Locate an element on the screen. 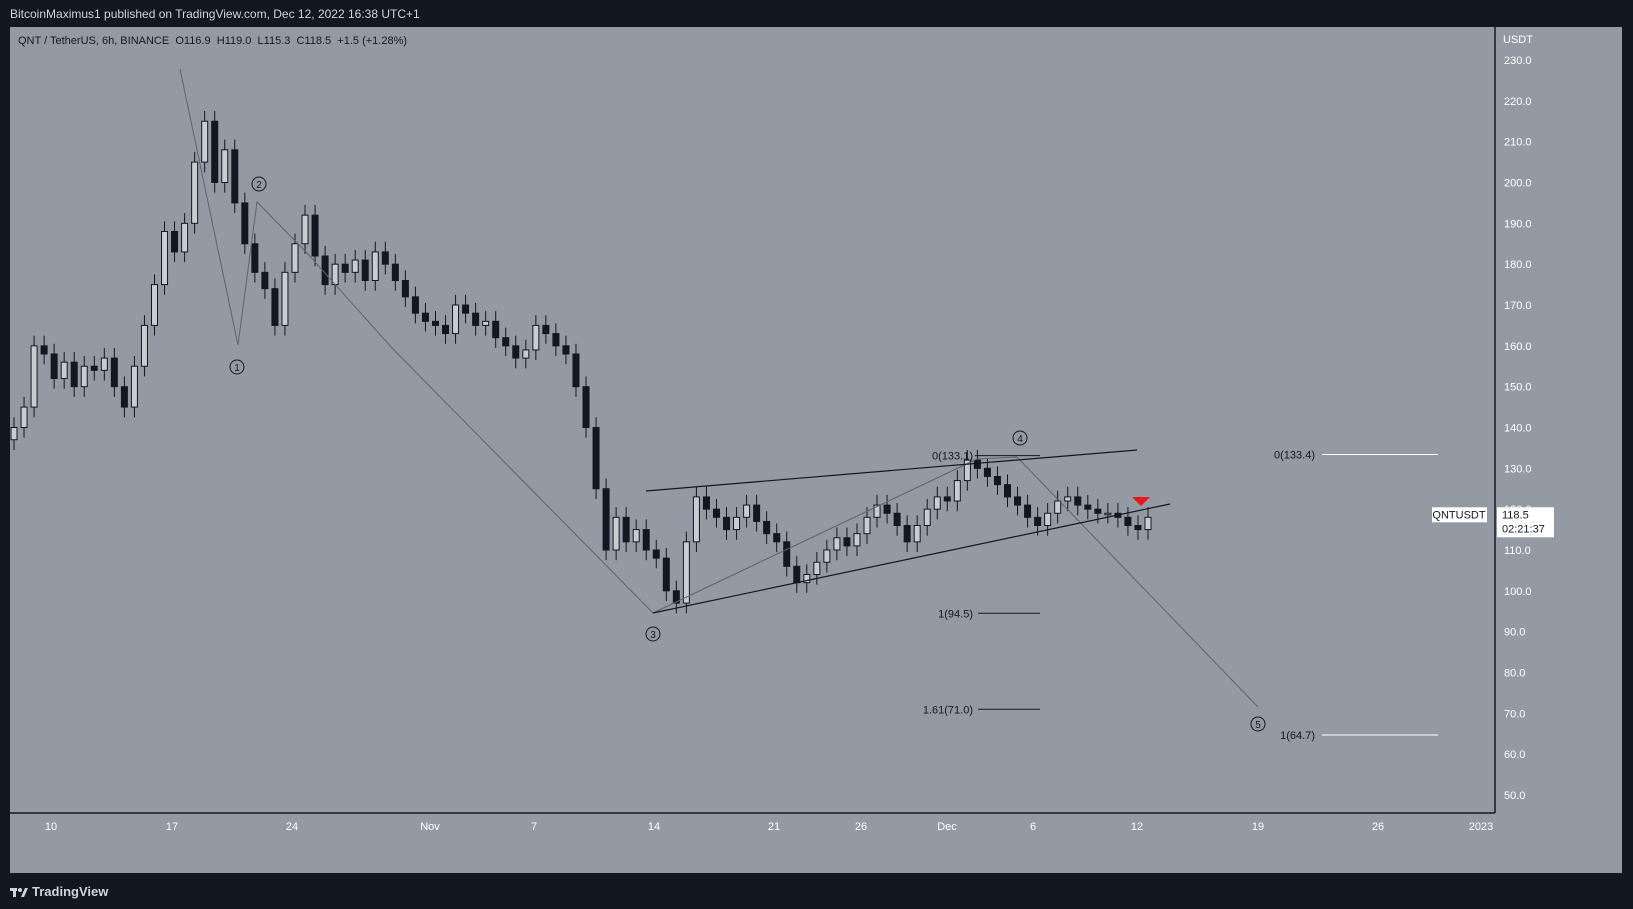  tradingview-brand: TradingView is located at coordinates (70, 891).